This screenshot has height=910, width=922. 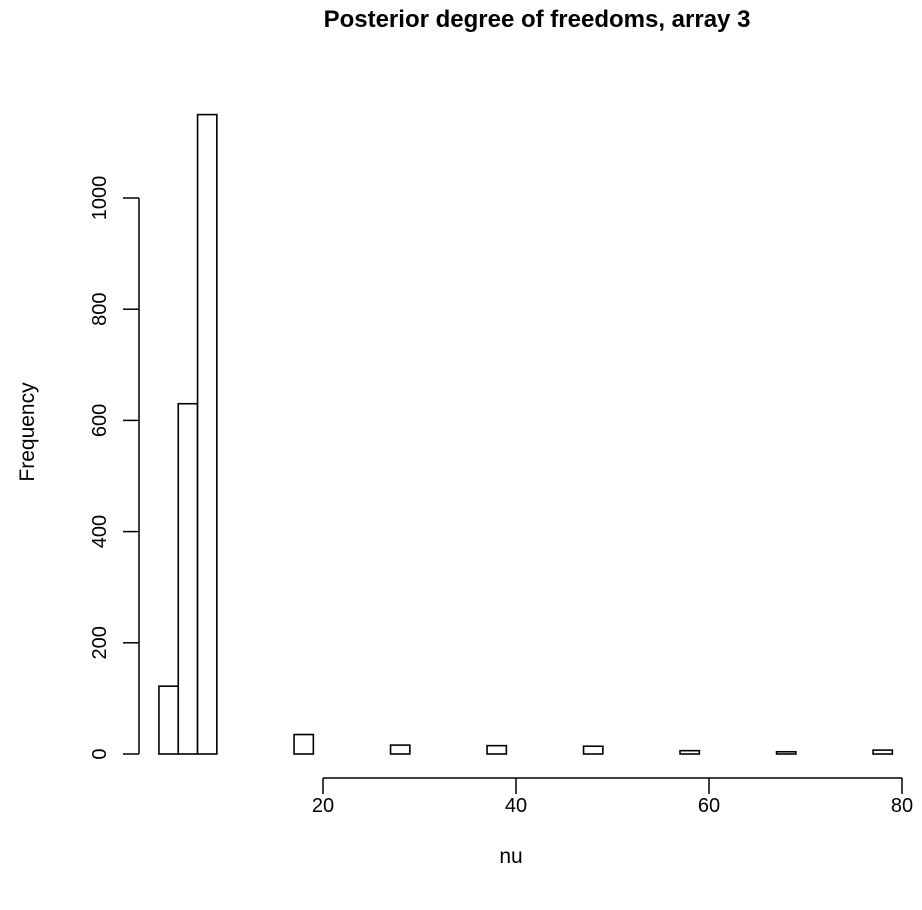 I want to click on x-tick-label: 80, so click(x=902, y=806).